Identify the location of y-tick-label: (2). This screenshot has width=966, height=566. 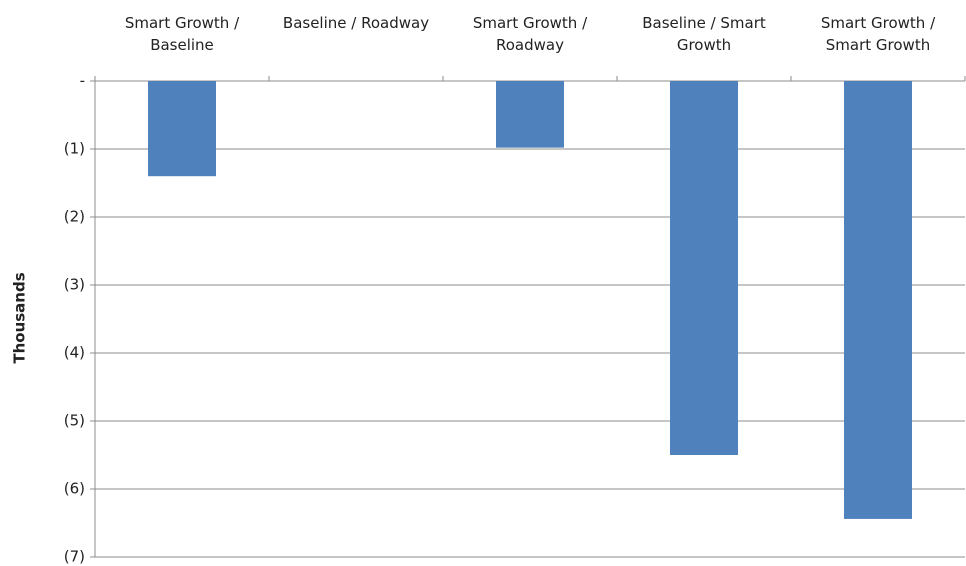
(74, 217).